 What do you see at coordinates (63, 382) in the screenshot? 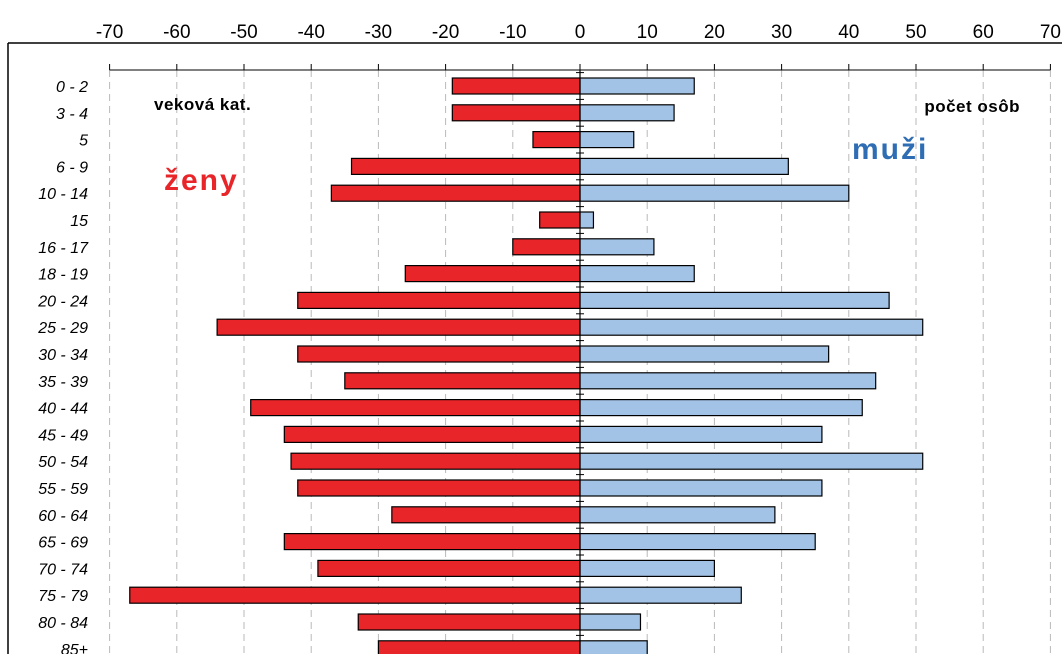
I see `category-label: 35 - 39` at bounding box center [63, 382].